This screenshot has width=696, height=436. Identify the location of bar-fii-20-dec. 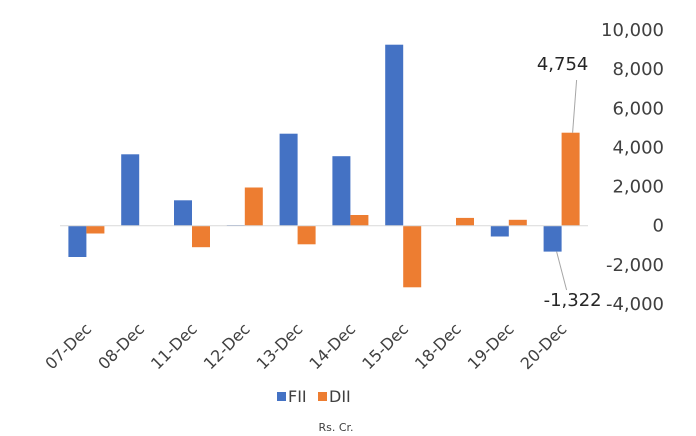
(552, 238).